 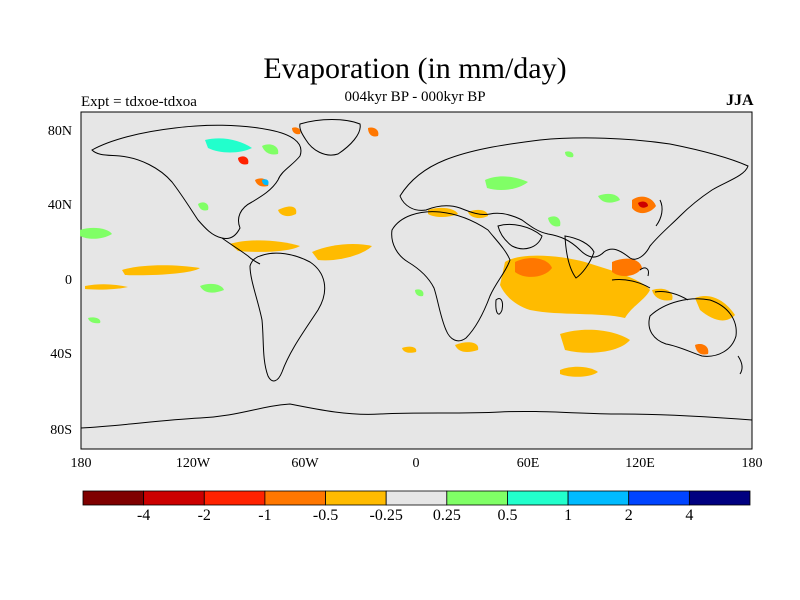 I want to click on colorbar-label: 1, so click(x=568, y=515).